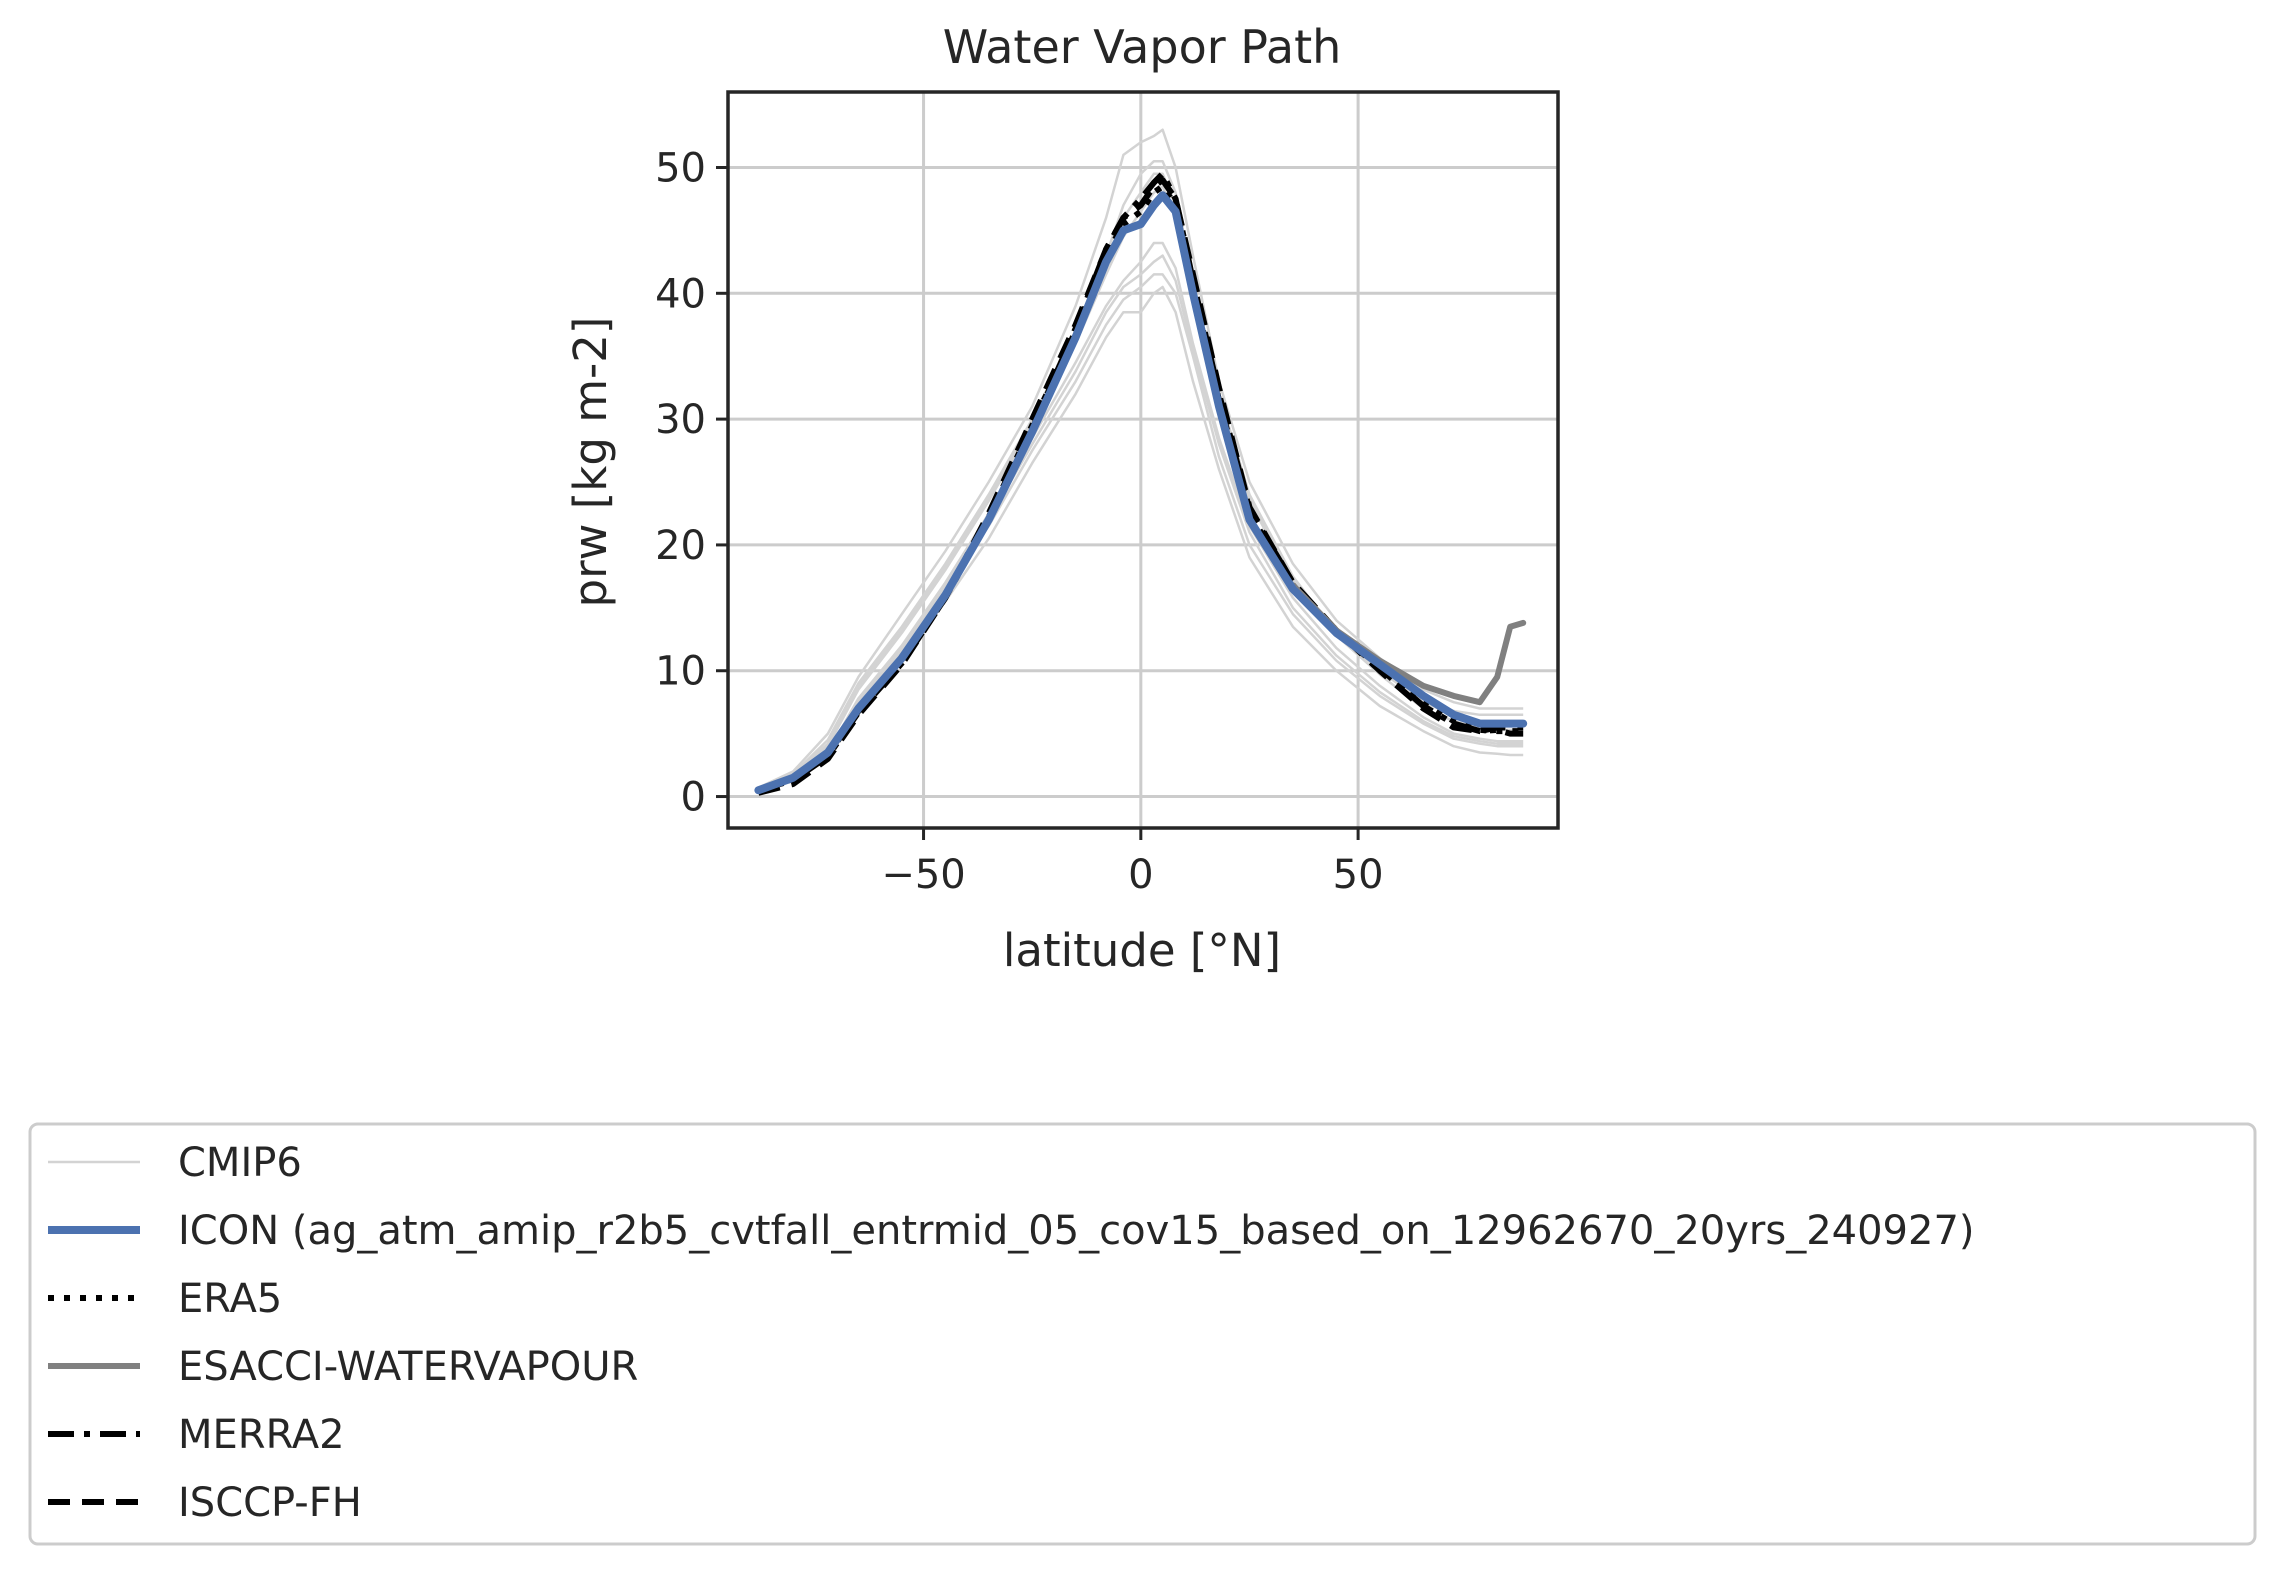  Describe the element at coordinates (680, 294) in the screenshot. I see `y-tick-label: 40` at that location.